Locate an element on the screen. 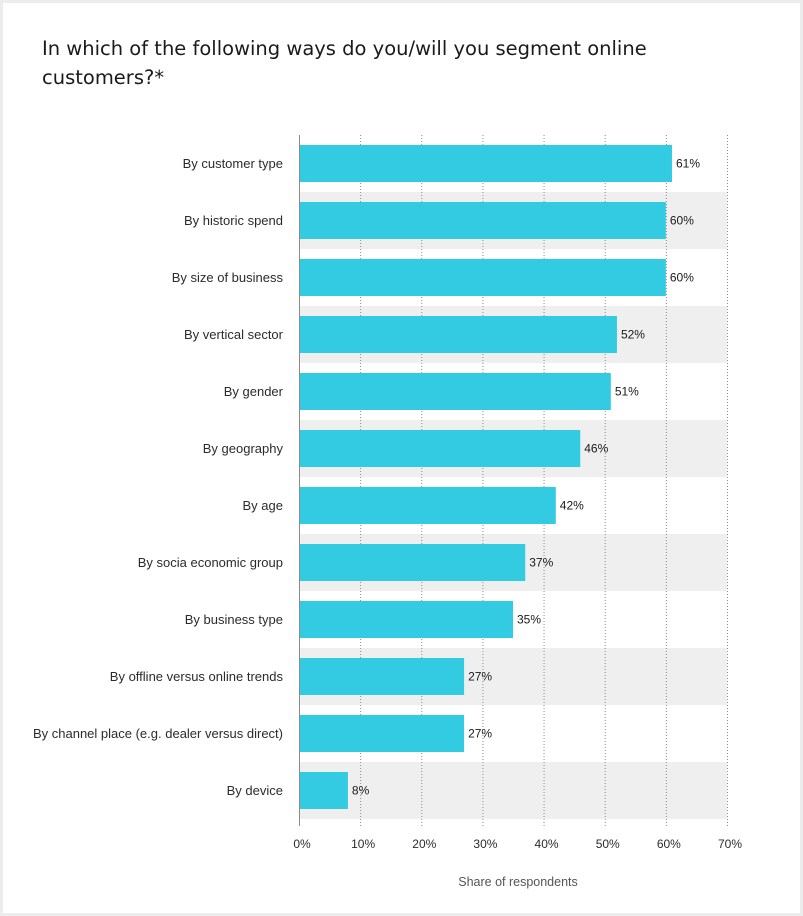 Image resolution: width=803 pixels, height=916 pixels. value-label: 61% is located at coordinates (688, 164).